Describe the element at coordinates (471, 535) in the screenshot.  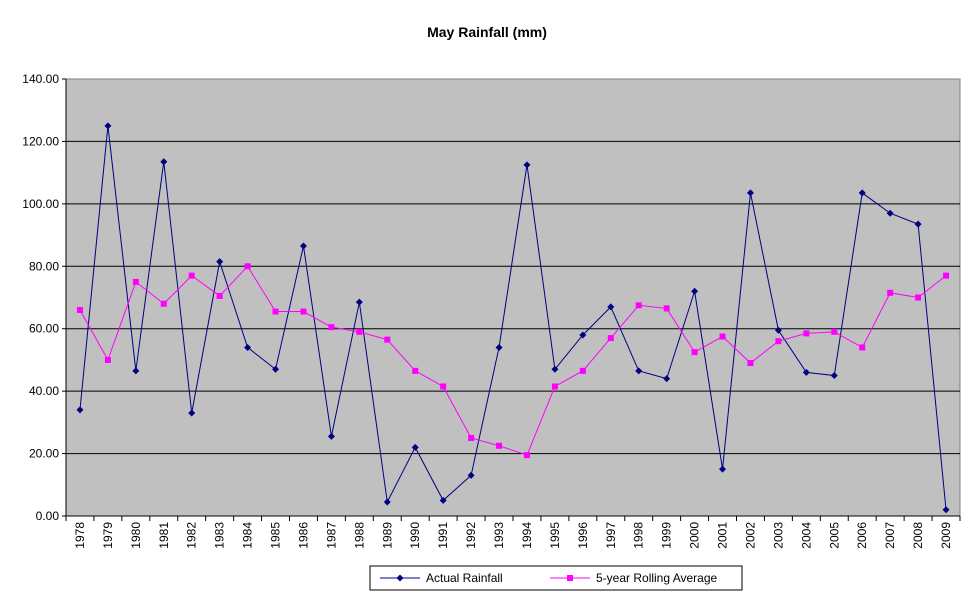
I see `x-tick-label: 1992` at that location.